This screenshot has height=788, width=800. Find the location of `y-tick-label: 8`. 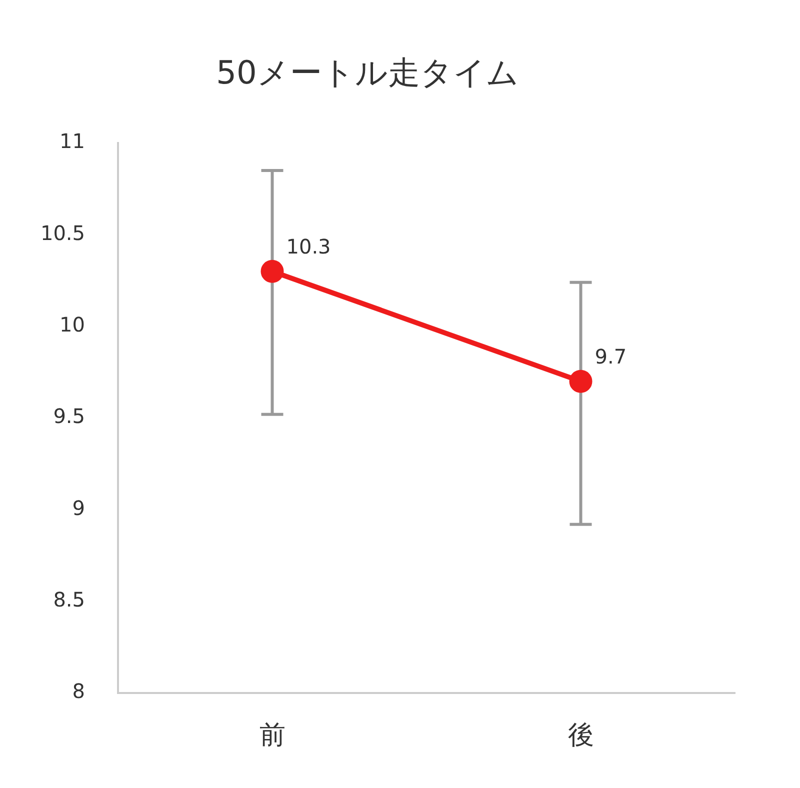

y-tick-label: 8 is located at coordinates (78, 691).